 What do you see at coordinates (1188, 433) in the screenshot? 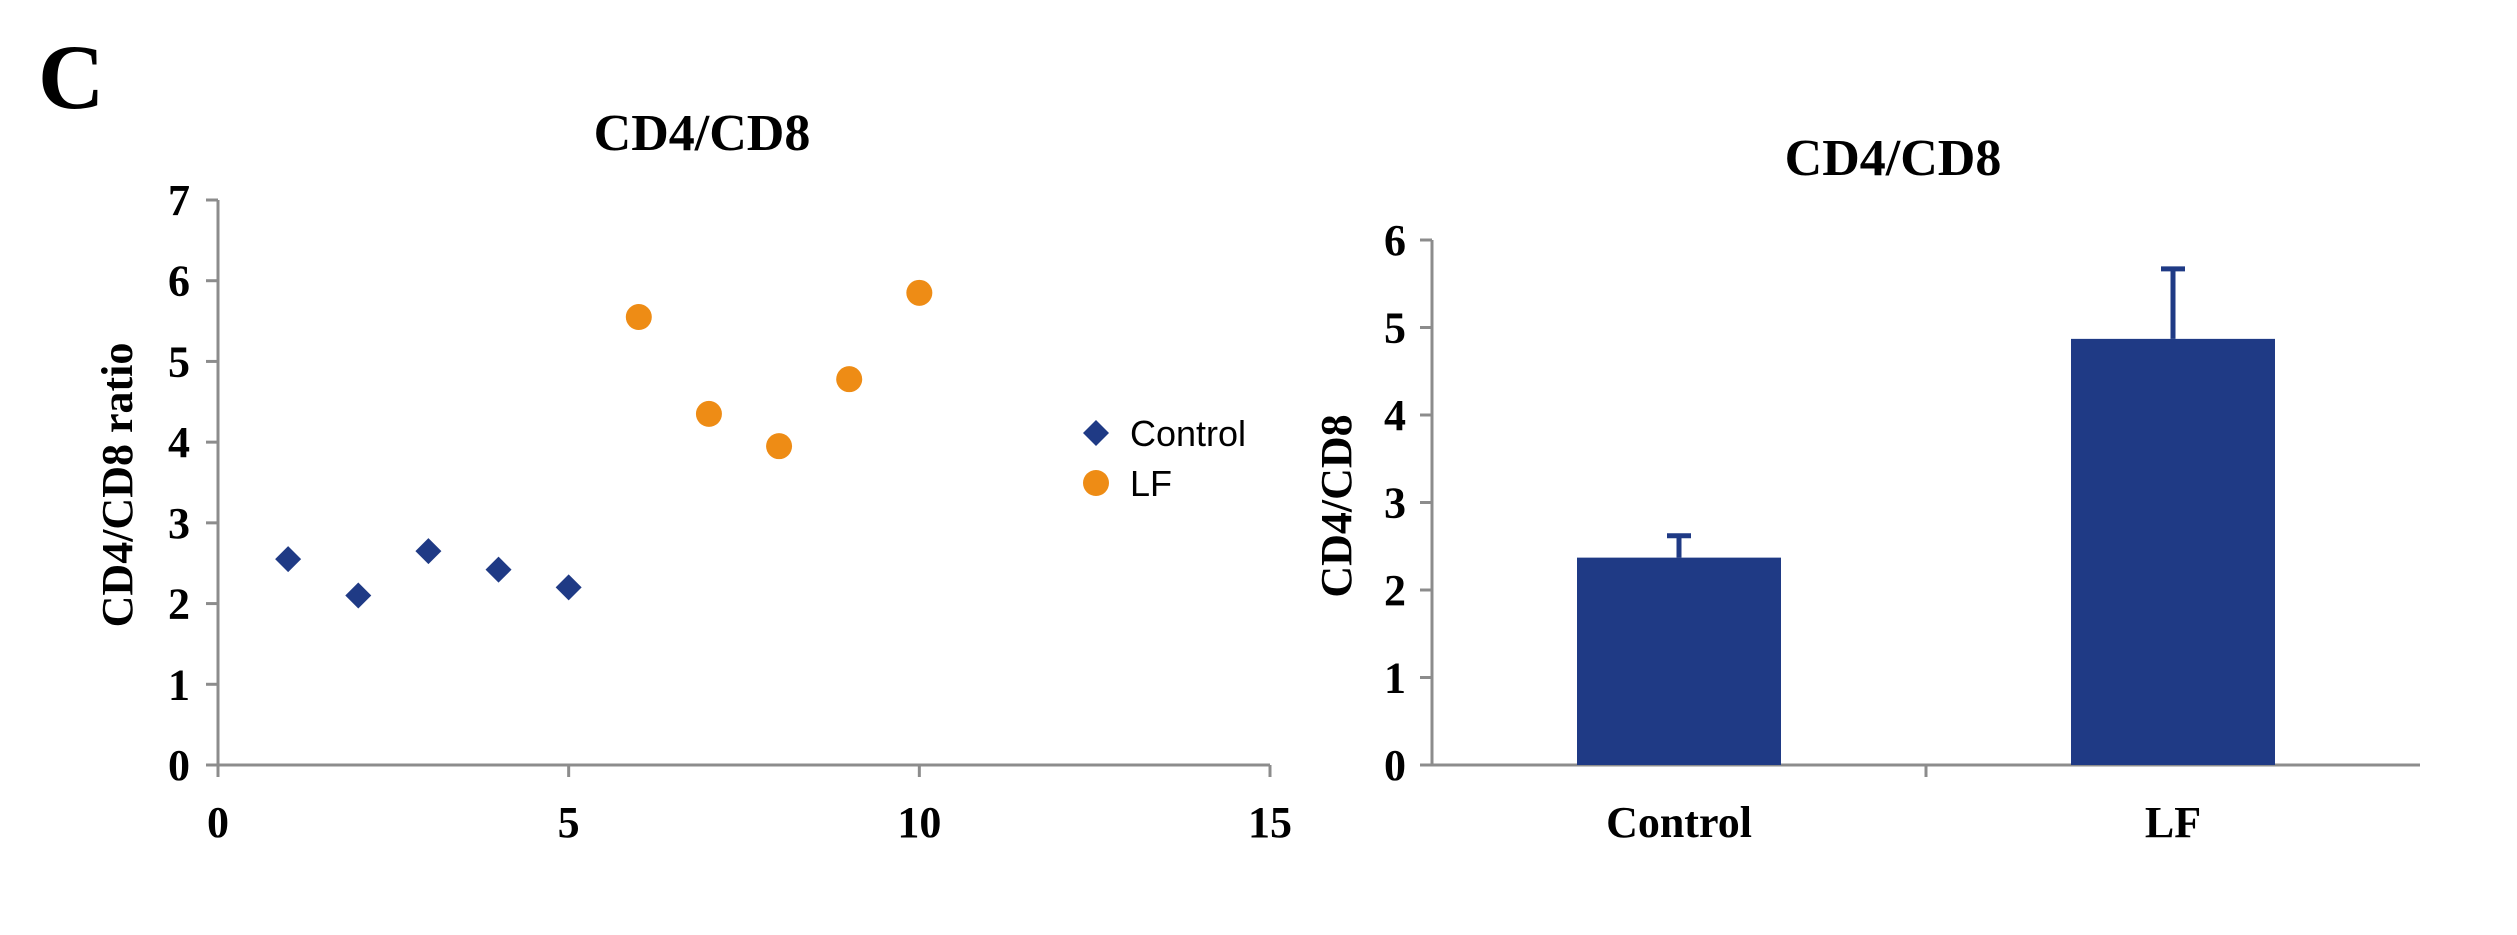
I see `legend-control-label: Control` at bounding box center [1188, 433].